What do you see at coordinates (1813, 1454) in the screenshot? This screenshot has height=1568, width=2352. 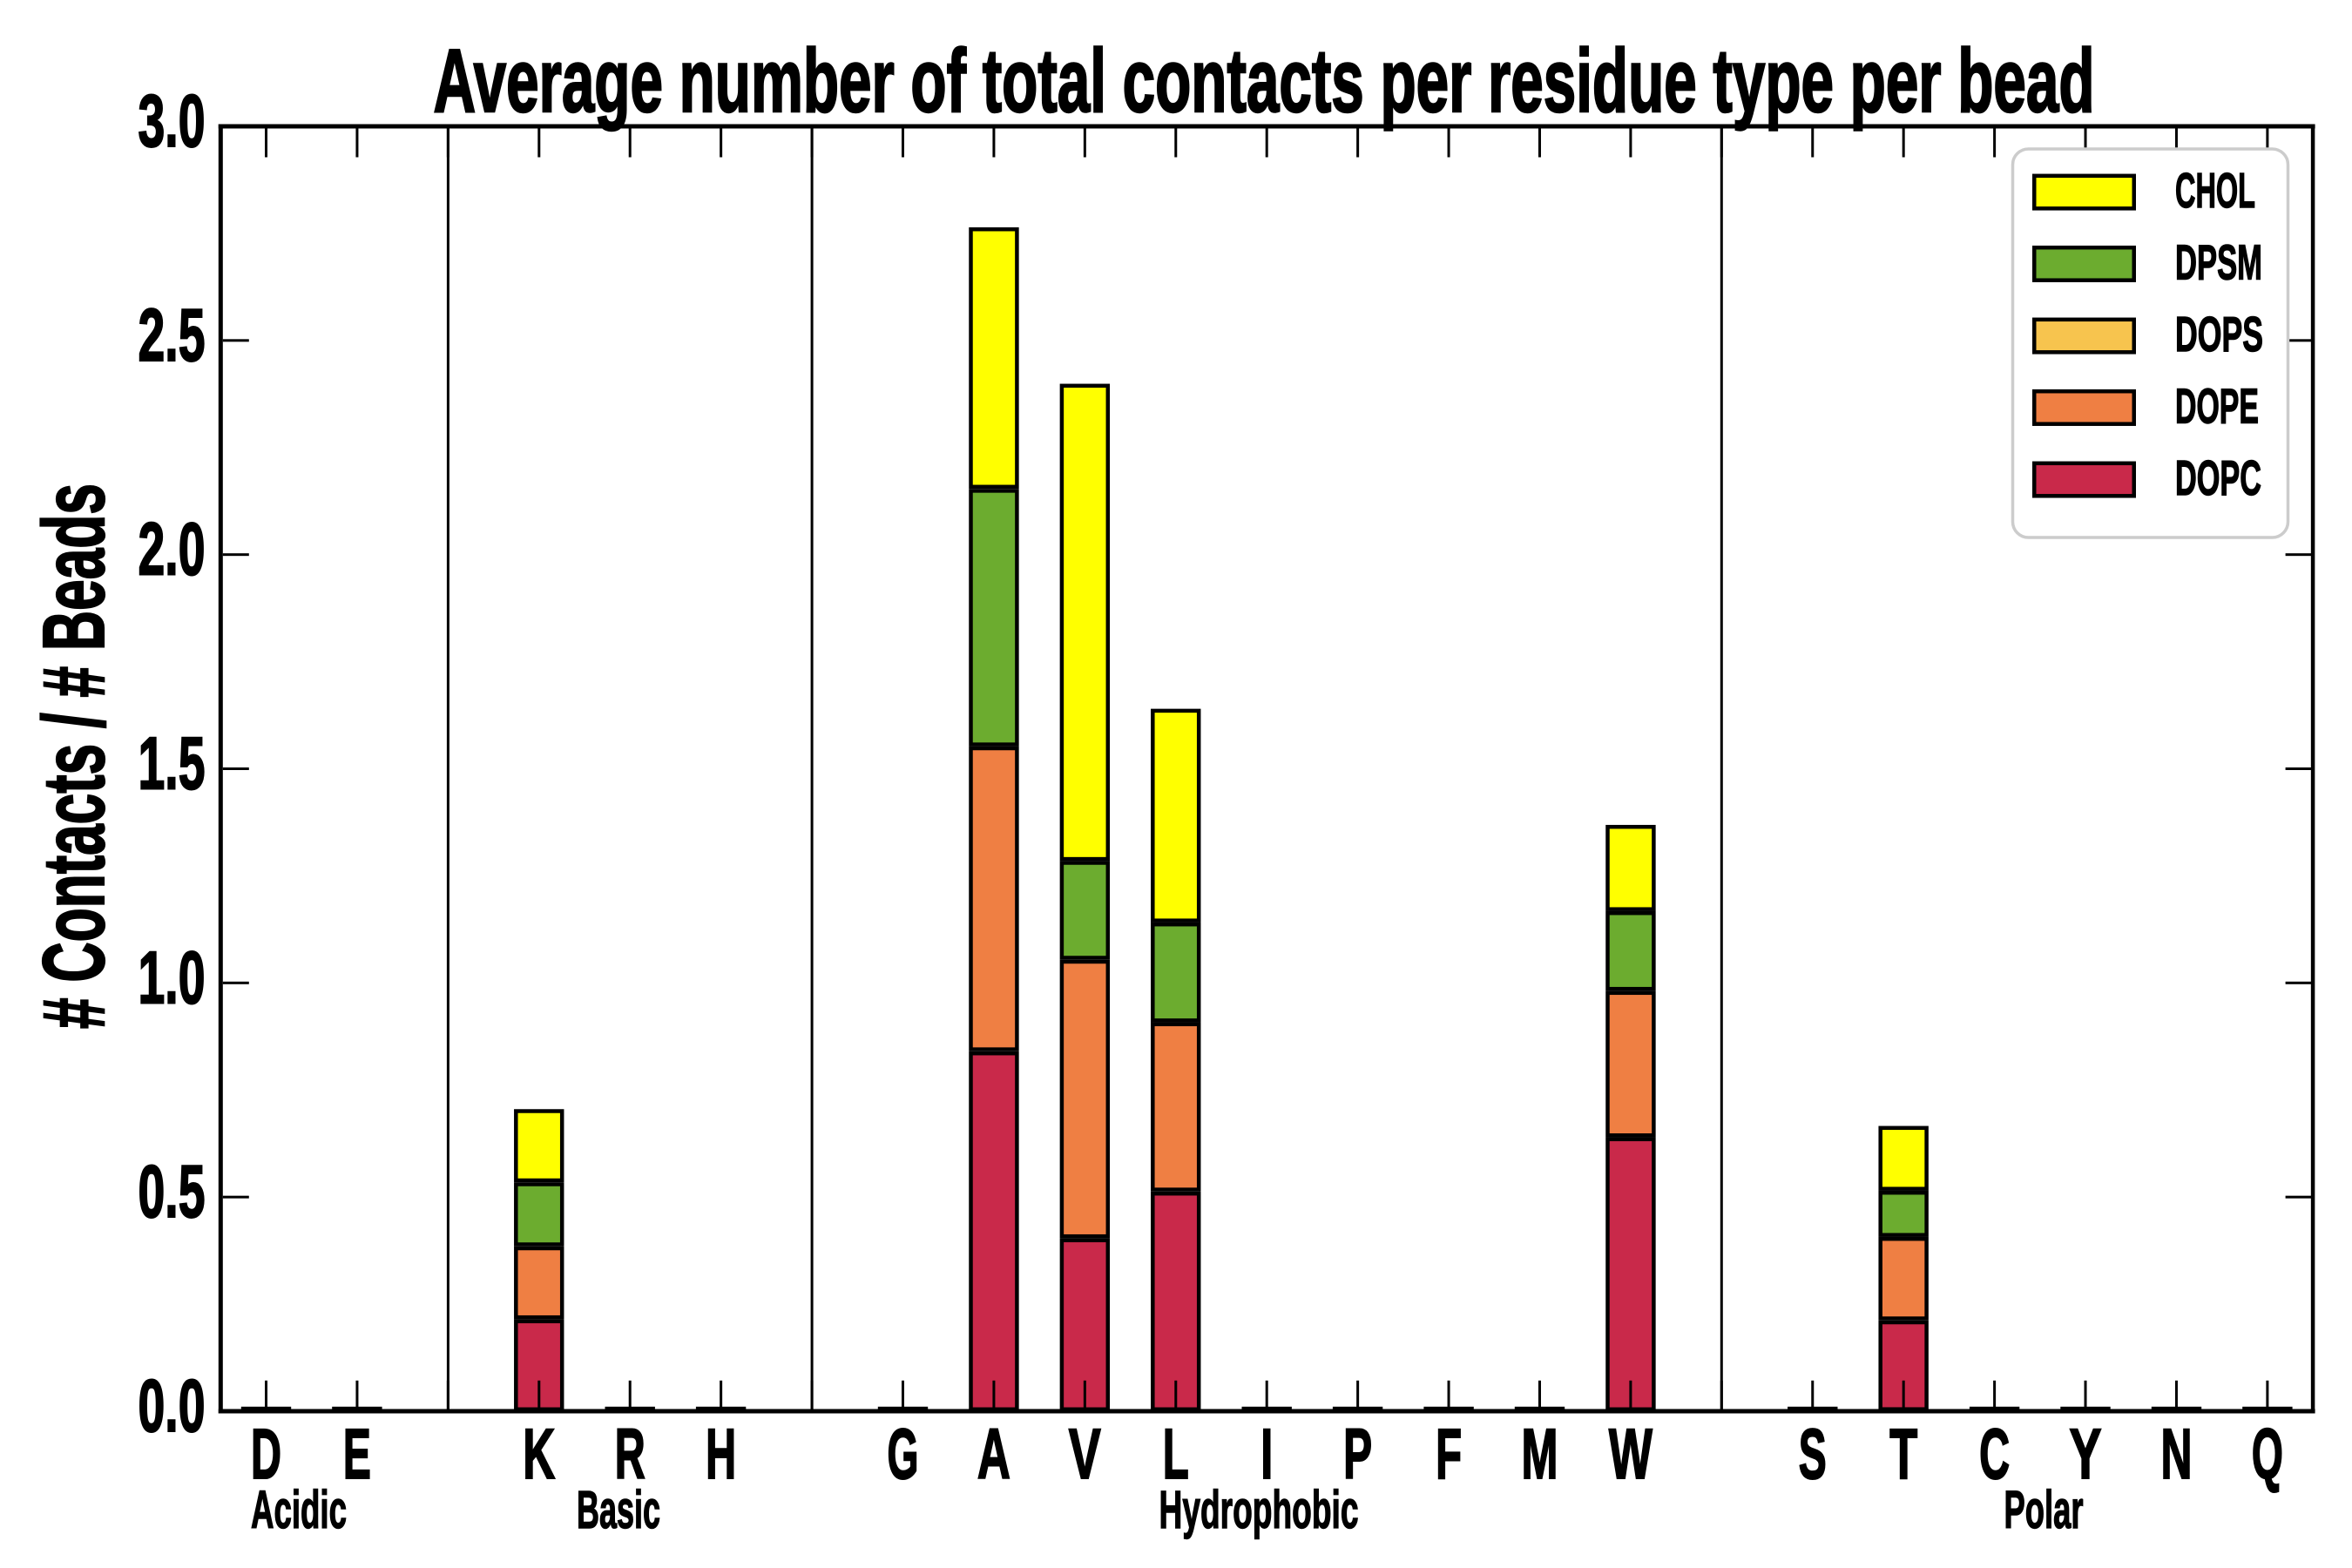 I see `svg-text: S` at bounding box center [1813, 1454].